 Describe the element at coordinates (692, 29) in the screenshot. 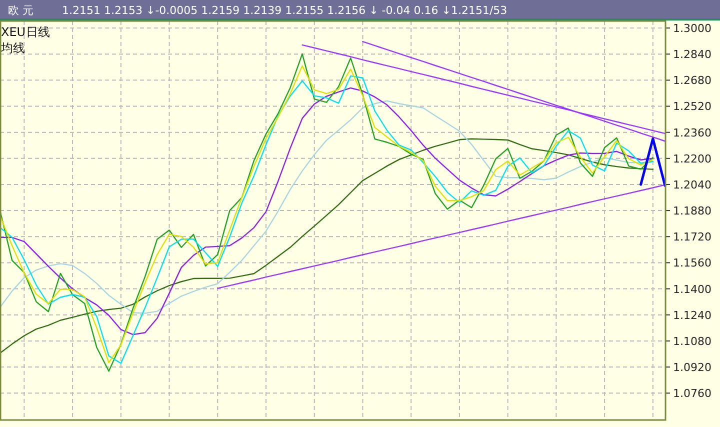

I see `y-tick-label: 1.3000` at that location.